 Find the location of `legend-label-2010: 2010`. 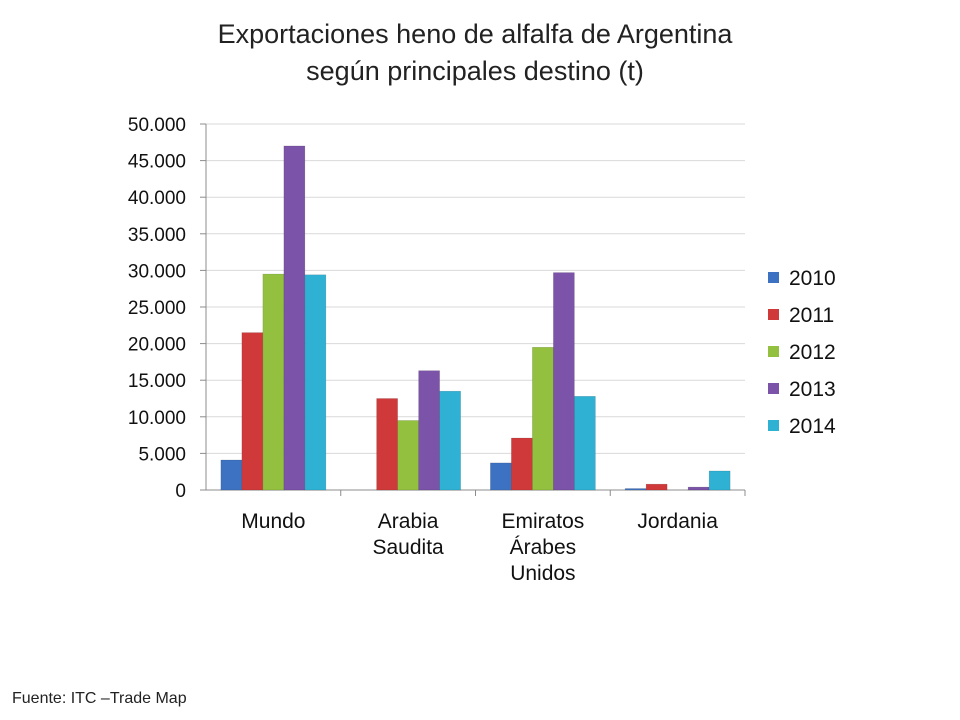

legend-label-2010: 2010 is located at coordinates (812, 278).